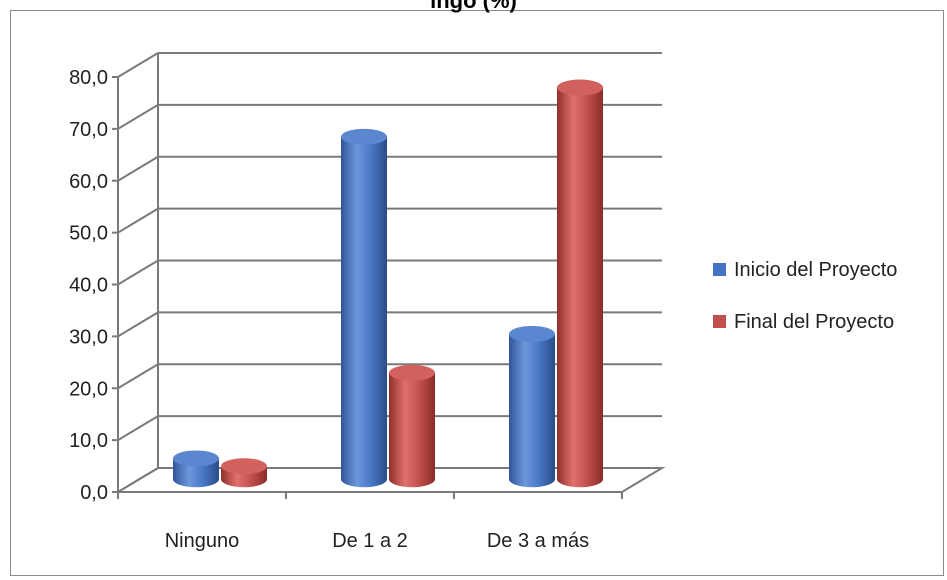 This screenshot has height=580, width=947. What do you see at coordinates (88, 78) in the screenshot?
I see `y-tick-label: 80,0` at bounding box center [88, 78].